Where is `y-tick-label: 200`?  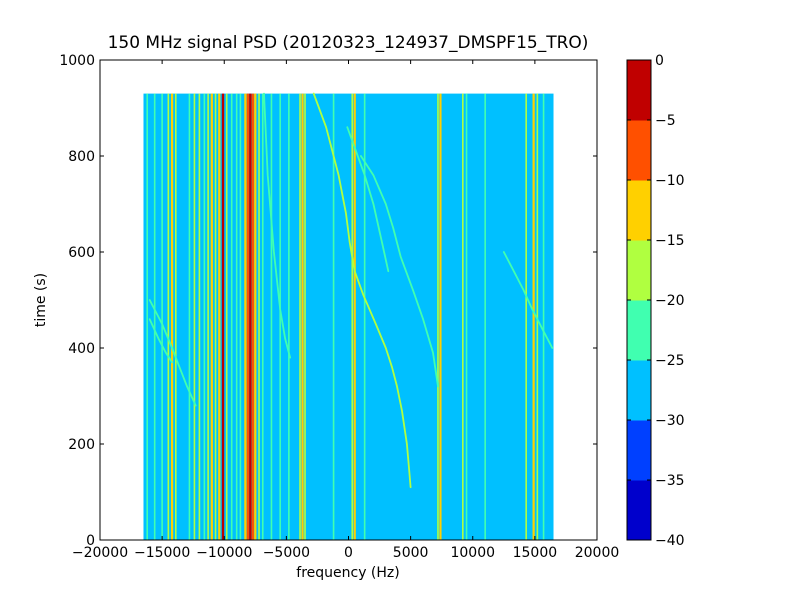
y-tick-label: 200 is located at coordinates (81, 445).